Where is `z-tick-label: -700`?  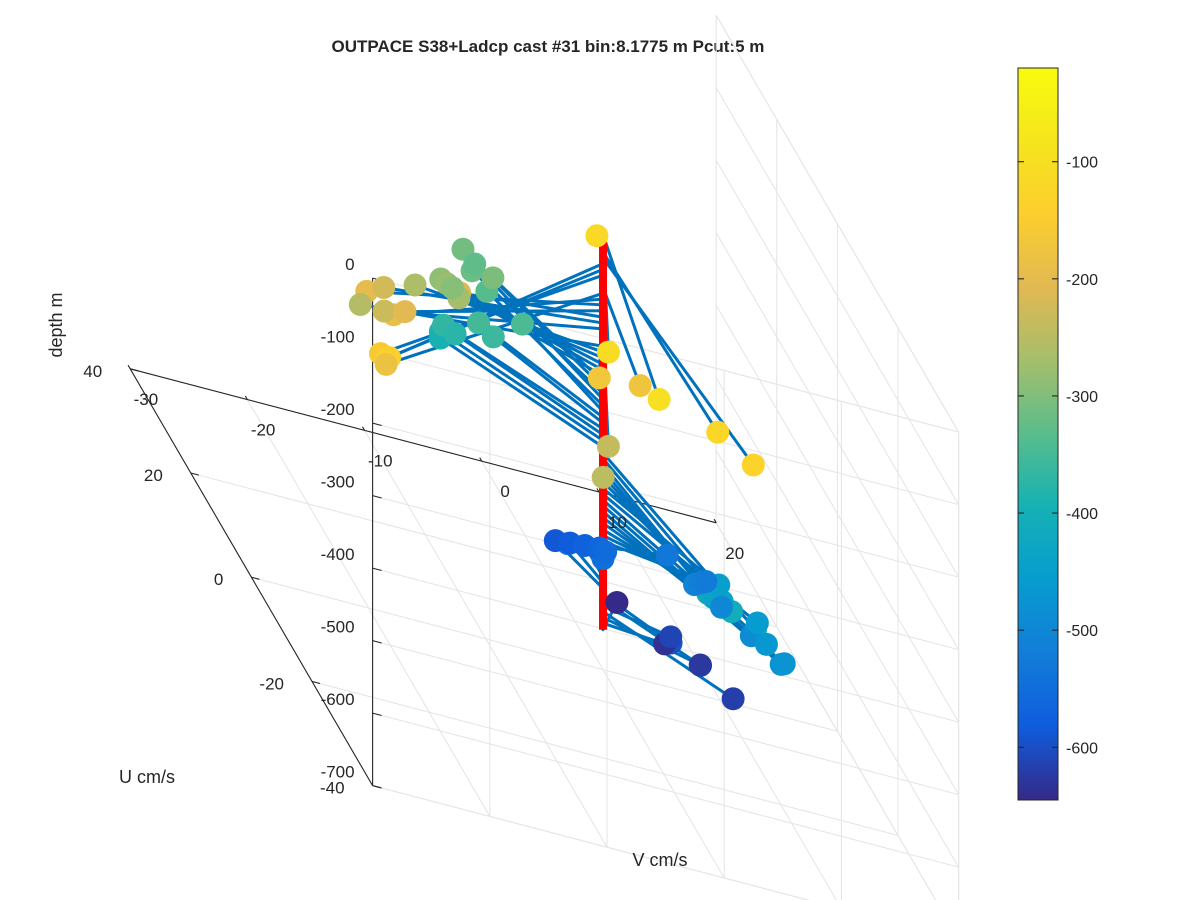 z-tick-label: -700 is located at coordinates (338, 772).